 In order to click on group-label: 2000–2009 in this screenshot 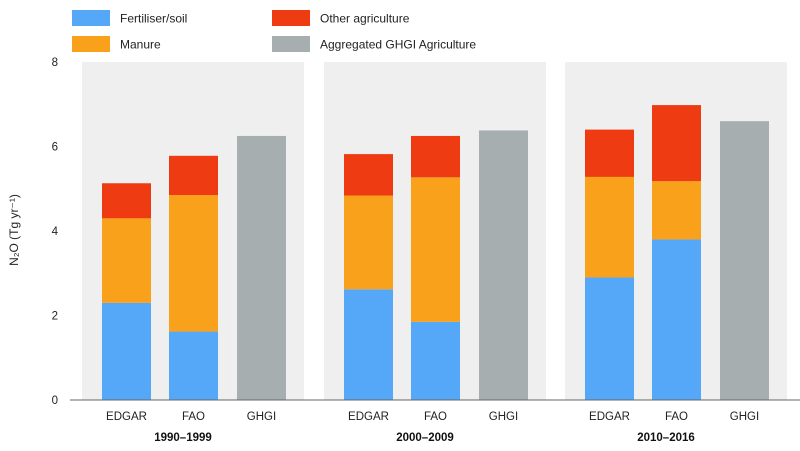, I will do `click(425, 438)`.